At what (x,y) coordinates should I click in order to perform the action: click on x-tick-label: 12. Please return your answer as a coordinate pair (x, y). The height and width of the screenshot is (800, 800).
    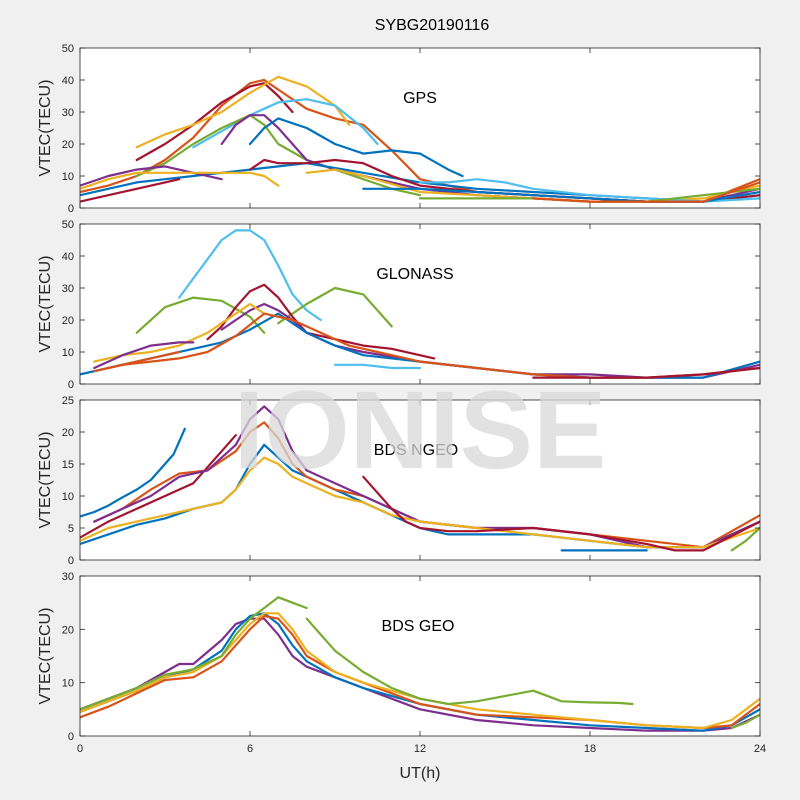
    Looking at the image, I should click on (420, 749).